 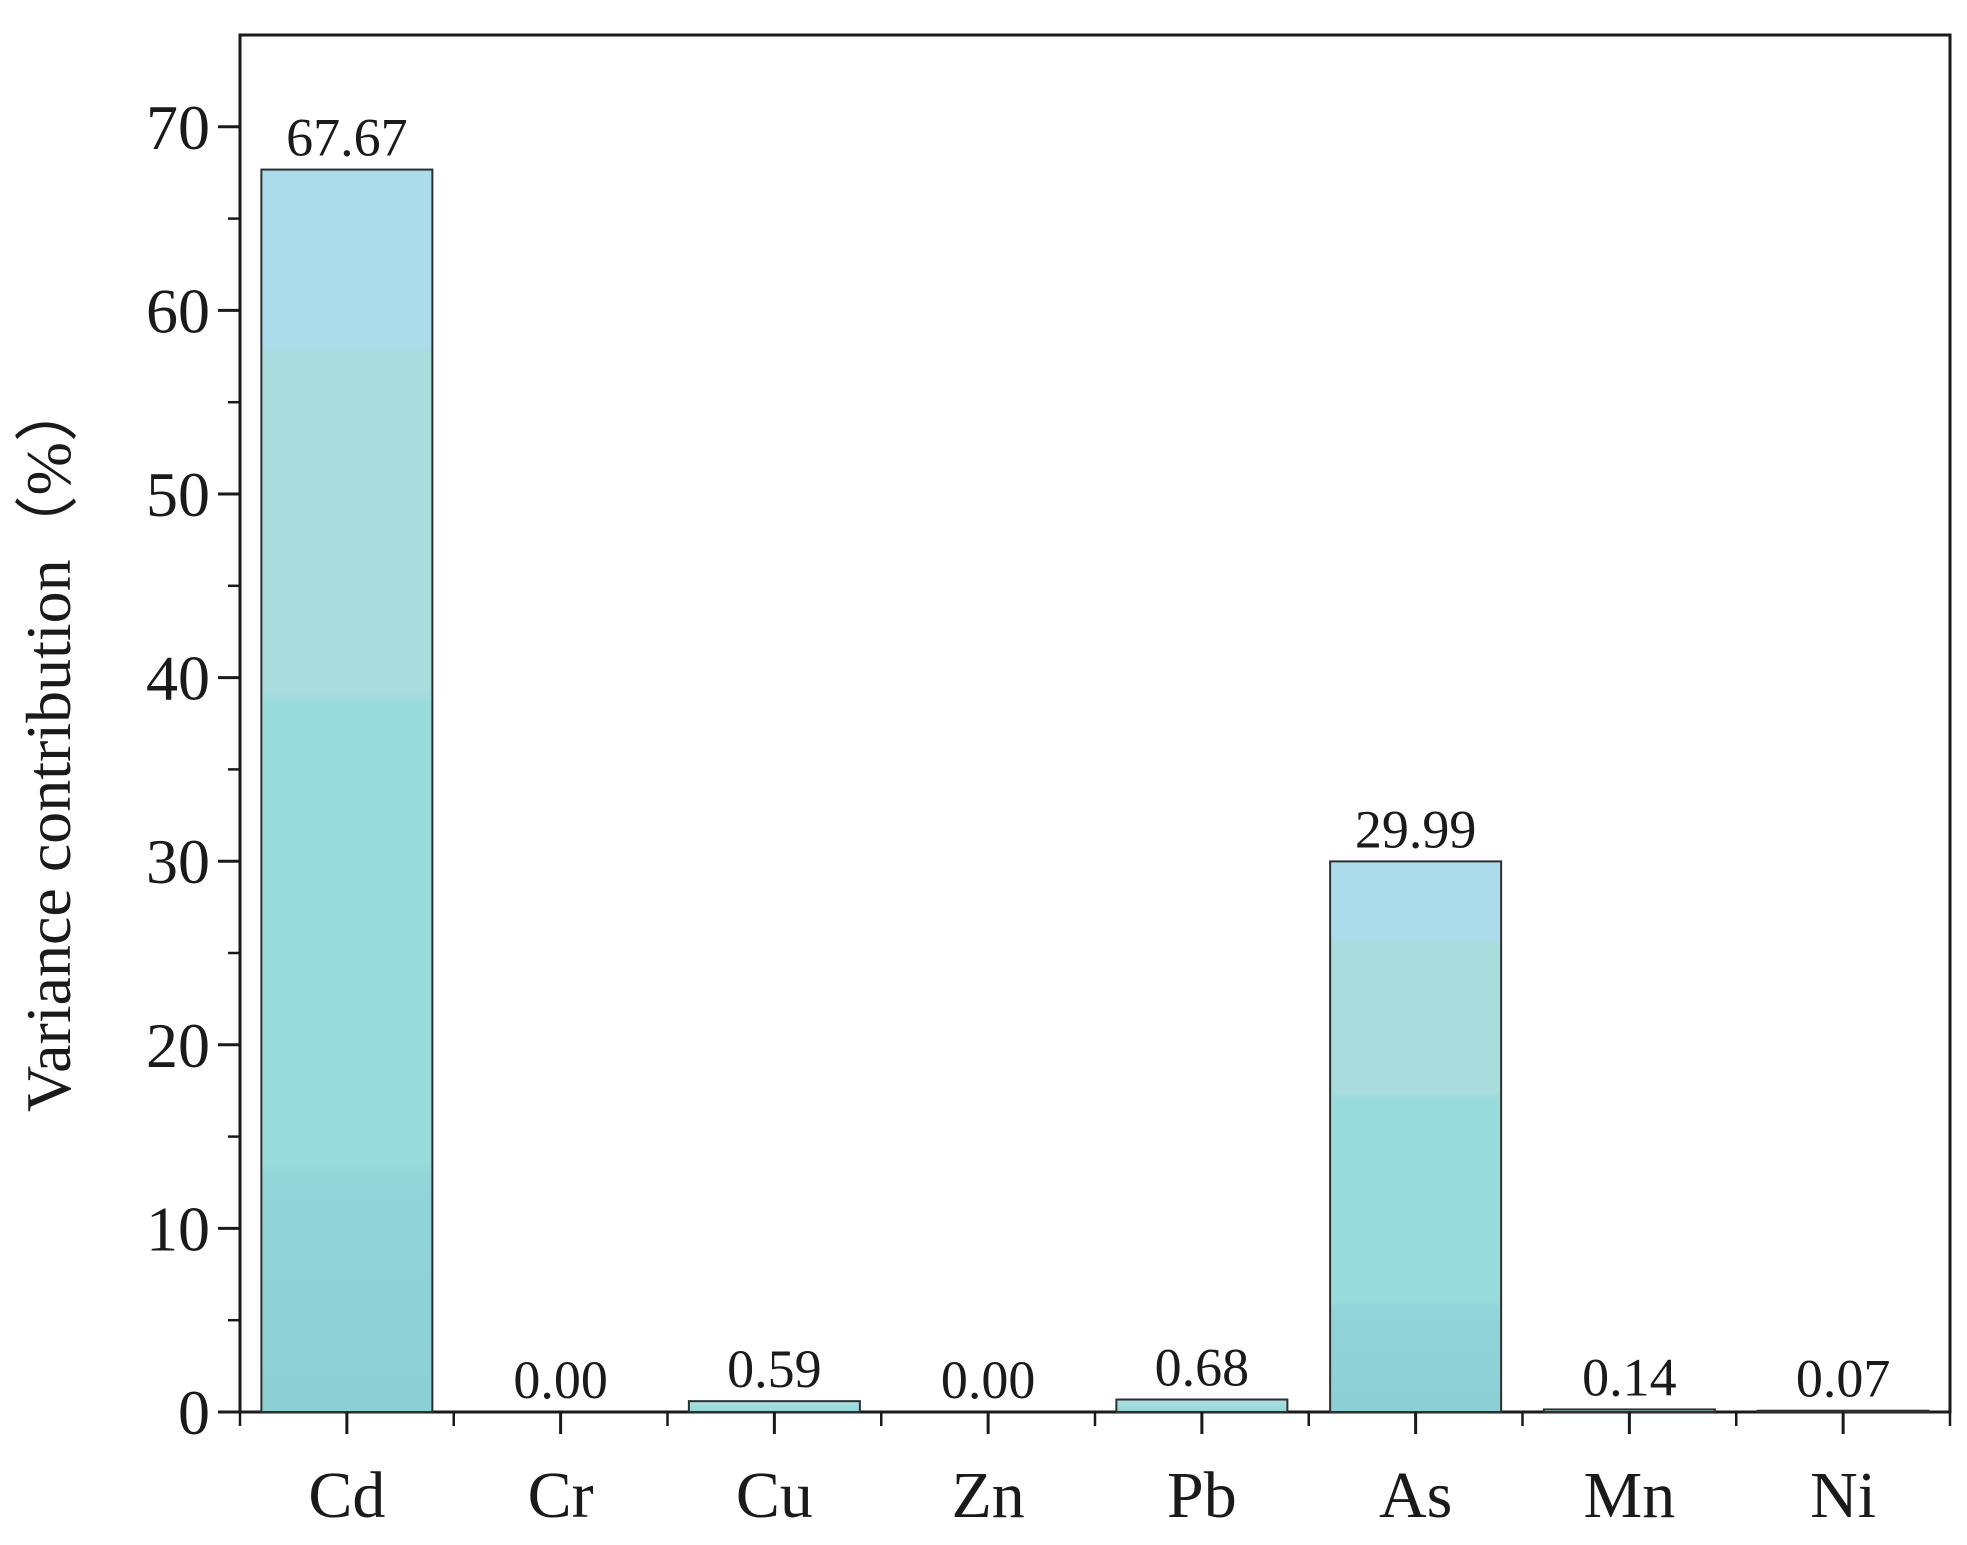 What do you see at coordinates (346, 1495) in the screenshot?
I see `x-tick-label-cd: Cd` at bounding box center [346, 1495].